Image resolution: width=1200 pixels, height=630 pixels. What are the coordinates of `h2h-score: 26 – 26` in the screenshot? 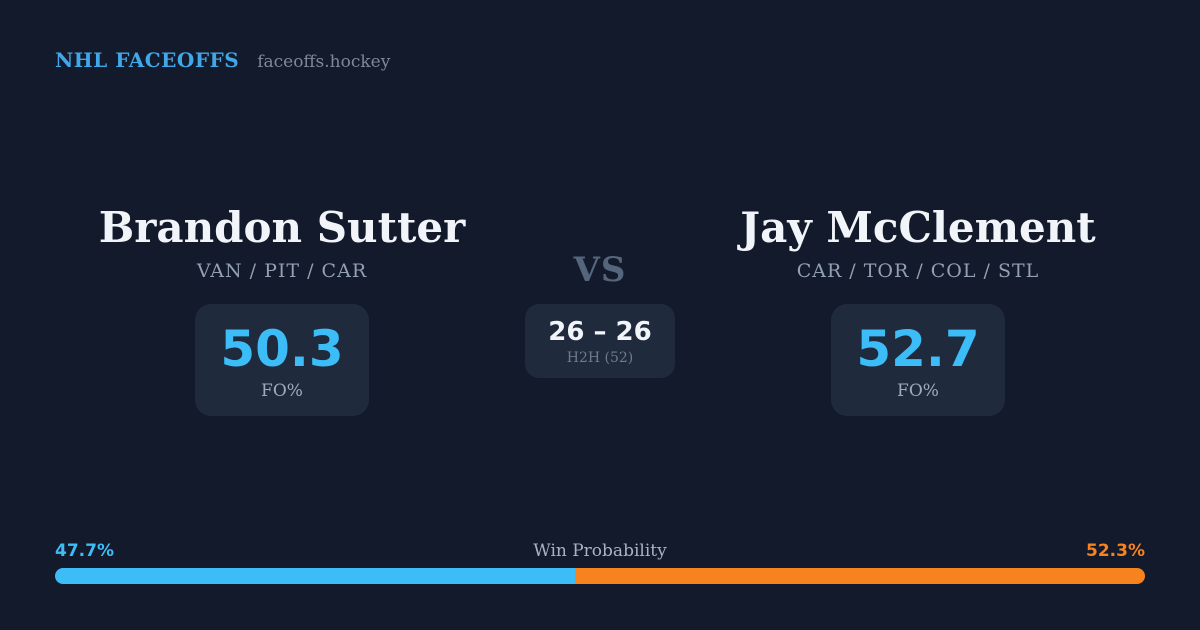 It's located at (600, 332).